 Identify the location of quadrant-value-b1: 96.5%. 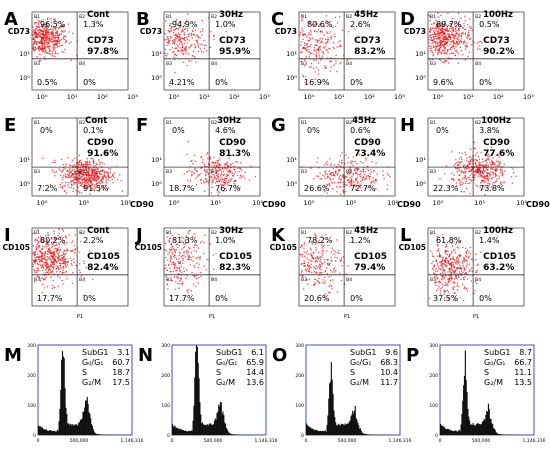
(53, 24).